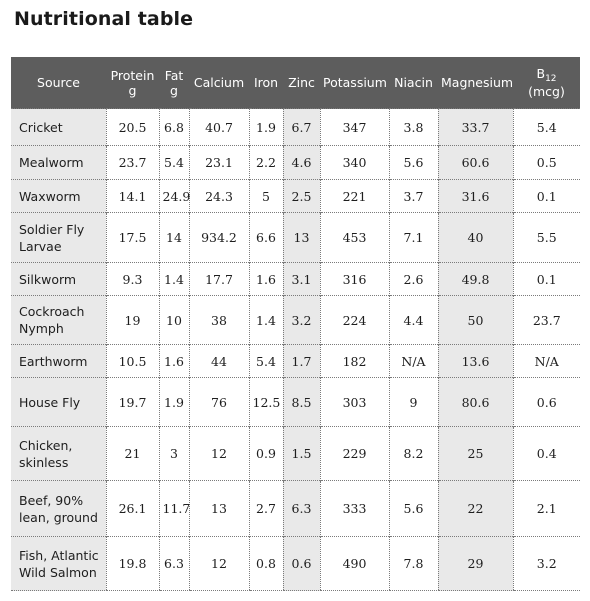  Describe the element at coordinates (132, 127) in the screenshot. I see `cell-protein: 20.5` at that location.